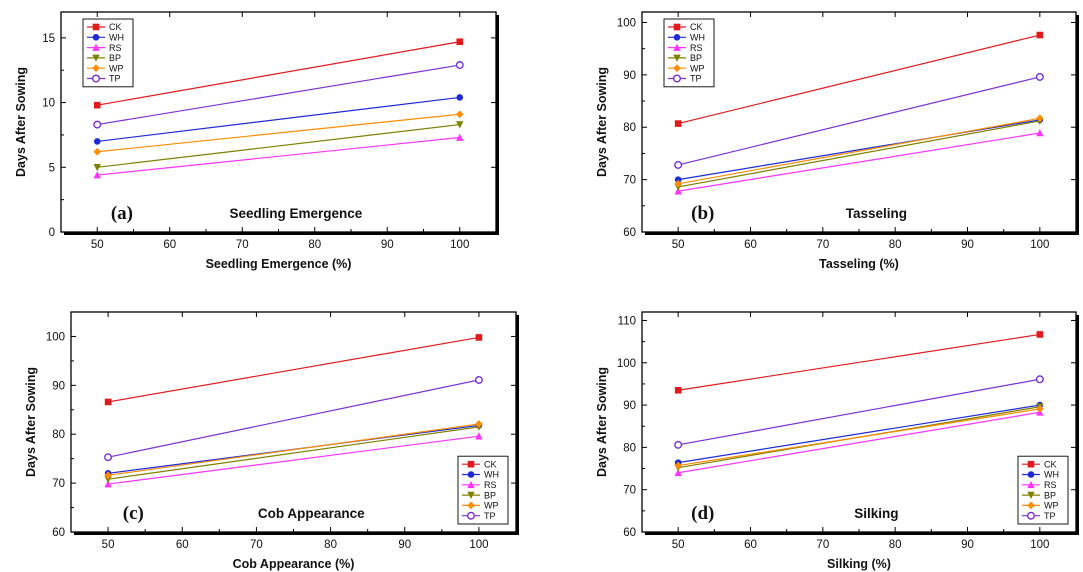 The width and height of the screenshot is (1083, 572). I want to click on series-line-bp, so click(278, 145).